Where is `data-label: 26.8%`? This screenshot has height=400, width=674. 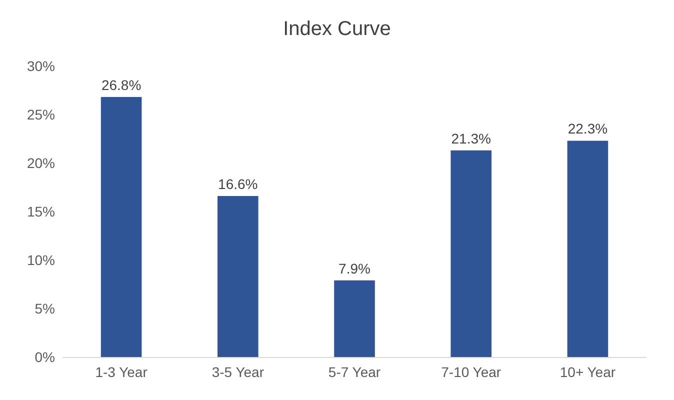 data-label: 26.8% is located at coordinates (121, 85).